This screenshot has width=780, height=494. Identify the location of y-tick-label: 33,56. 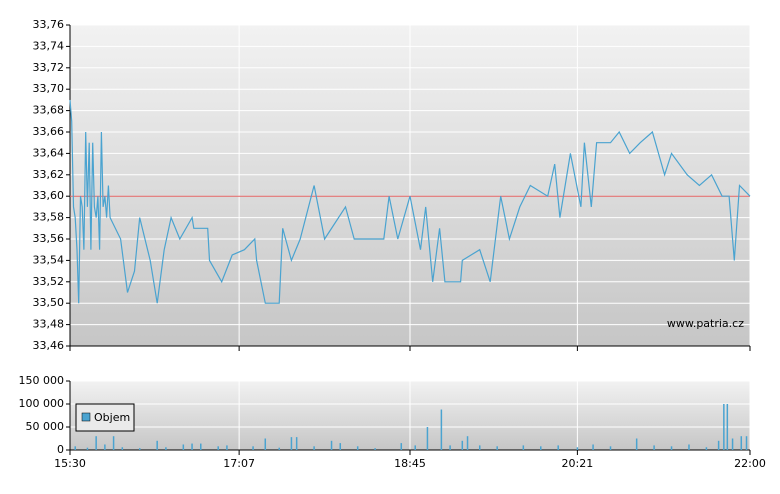
(49, 238).